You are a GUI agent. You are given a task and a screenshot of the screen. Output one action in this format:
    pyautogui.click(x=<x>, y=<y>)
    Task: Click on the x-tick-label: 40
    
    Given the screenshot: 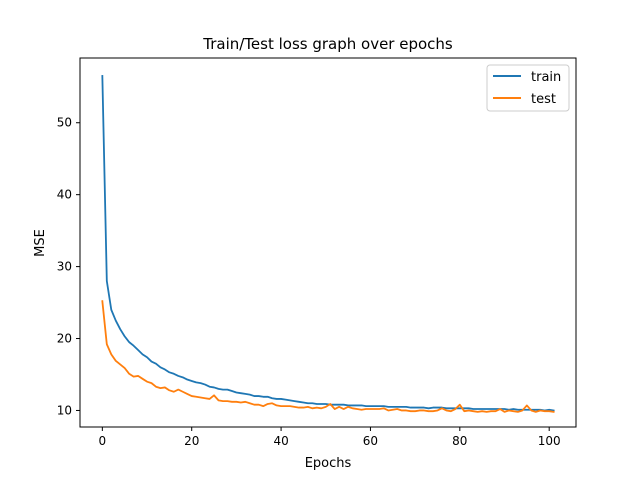 What is the action you would take?
    pyautogui.click(x=280, y=441)
    